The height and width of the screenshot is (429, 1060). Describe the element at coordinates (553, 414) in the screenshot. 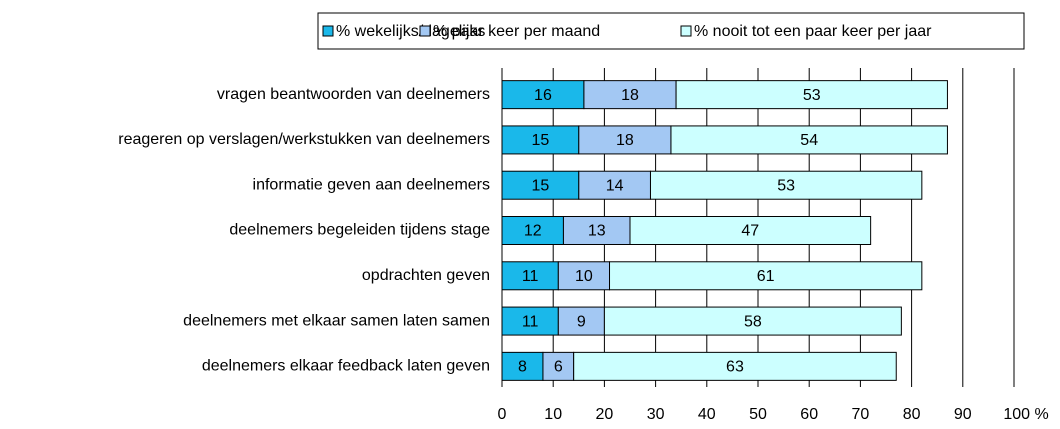

I see `x-tick-label: 10` at that location.